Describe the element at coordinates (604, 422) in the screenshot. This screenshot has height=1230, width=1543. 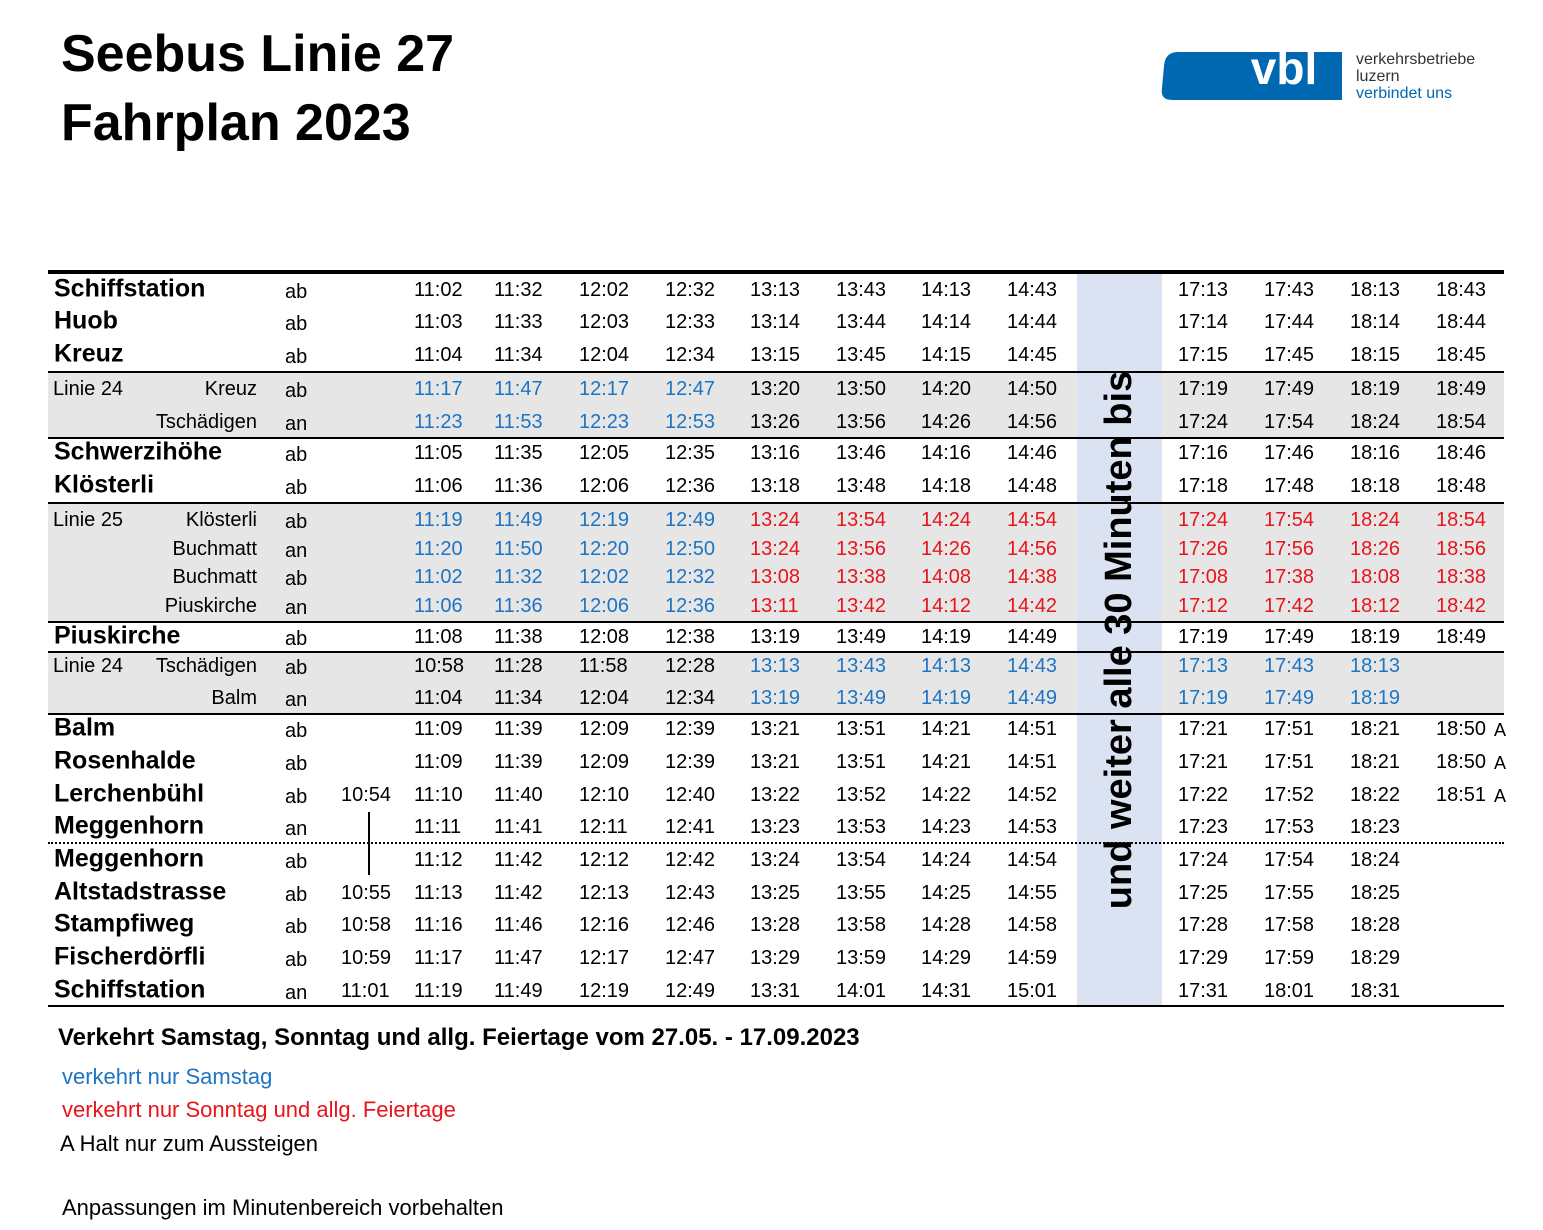
I see `time: 12:23` at that location.